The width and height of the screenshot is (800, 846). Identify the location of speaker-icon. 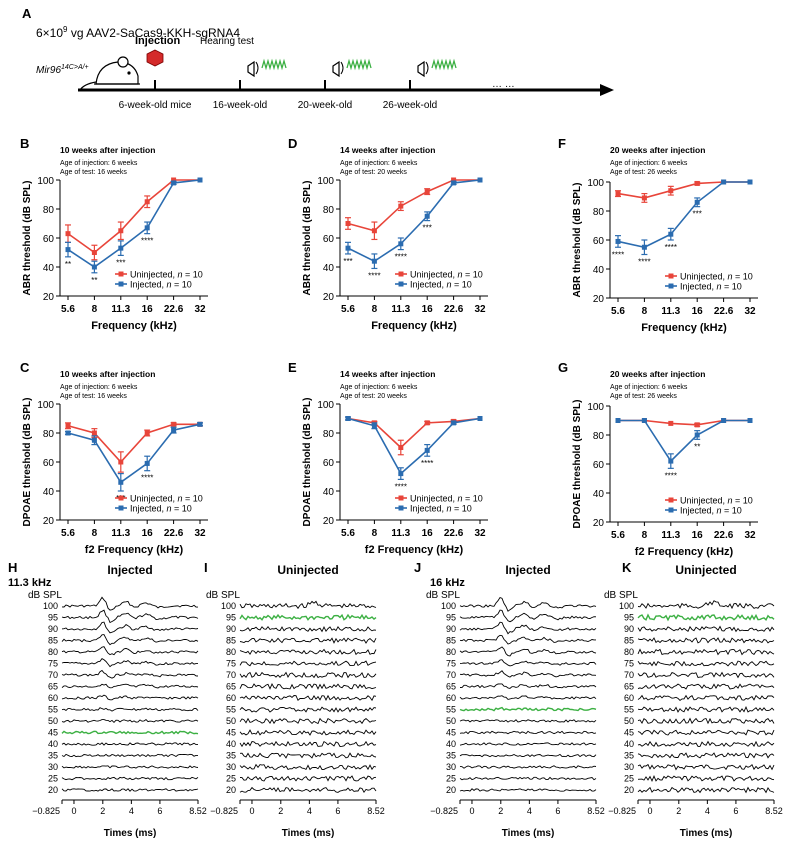
(253, 69).